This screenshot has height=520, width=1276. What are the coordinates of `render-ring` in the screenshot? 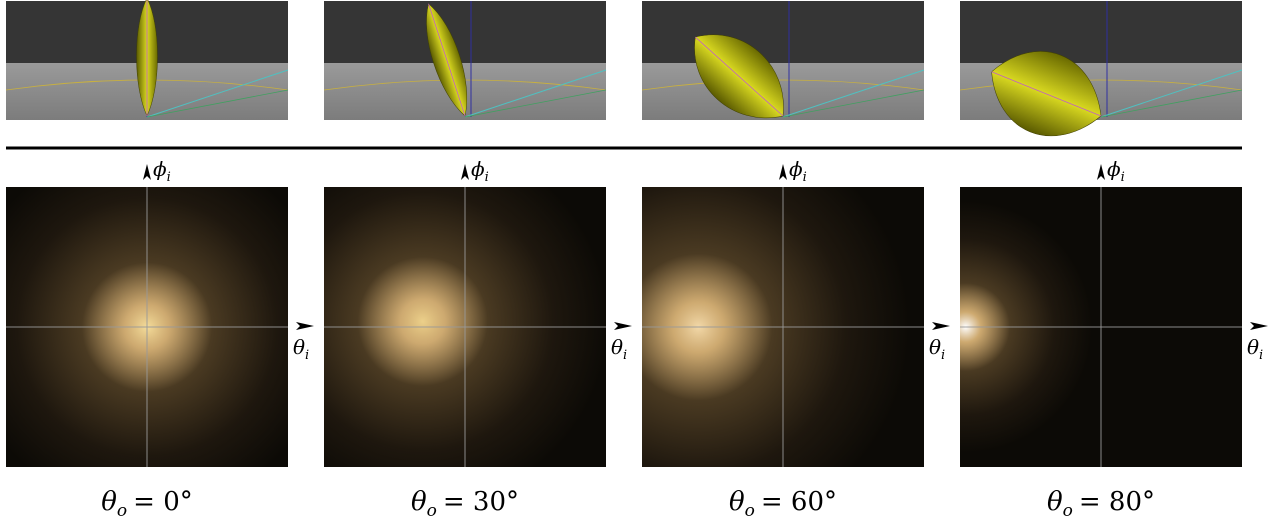 It's located at (783, 85).